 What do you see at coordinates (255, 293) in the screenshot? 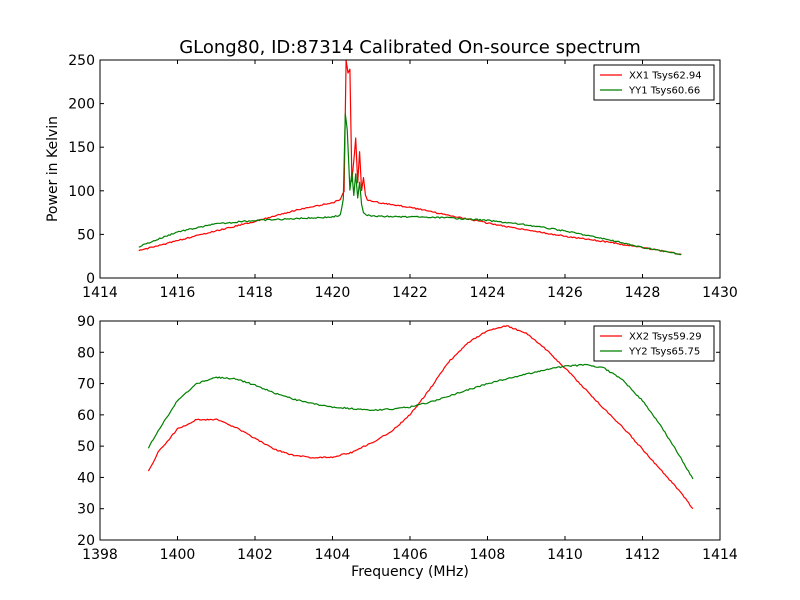
I see `x-tick-label: 1418` at bounding box center [255, 293].